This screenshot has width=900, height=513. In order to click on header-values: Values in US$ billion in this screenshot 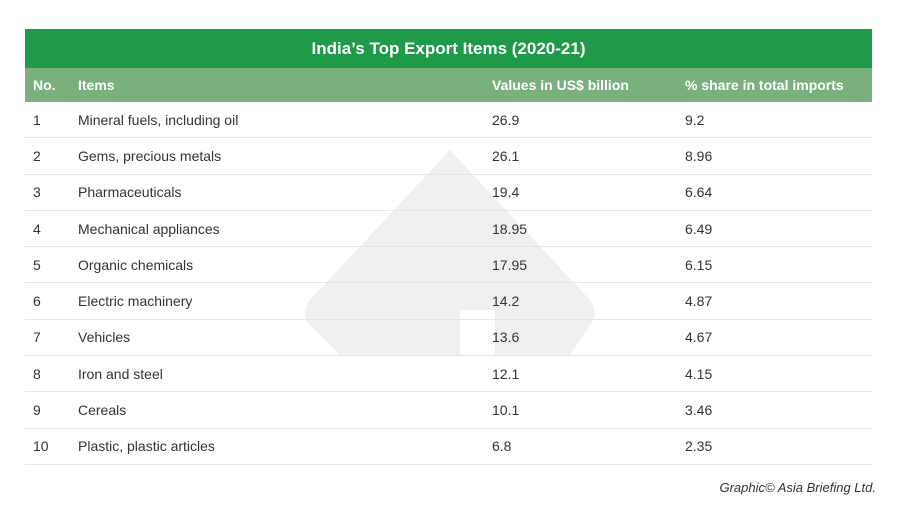, I will do `click(560, 85)`.